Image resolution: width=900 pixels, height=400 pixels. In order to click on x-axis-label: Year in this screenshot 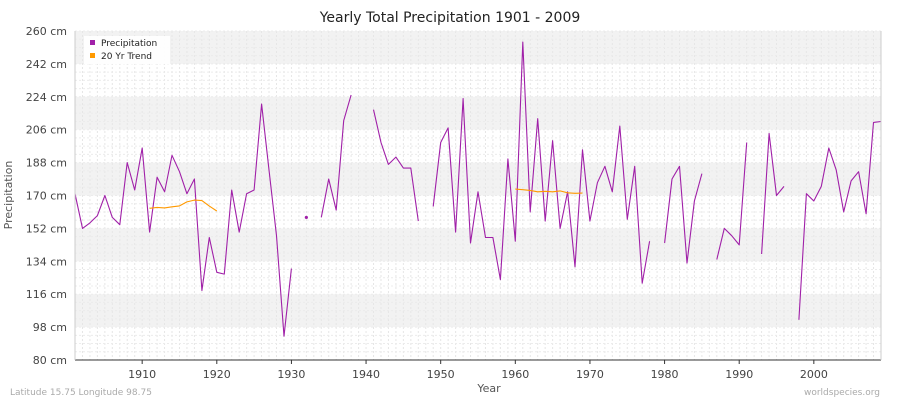, I will do `click(488, 388)`.